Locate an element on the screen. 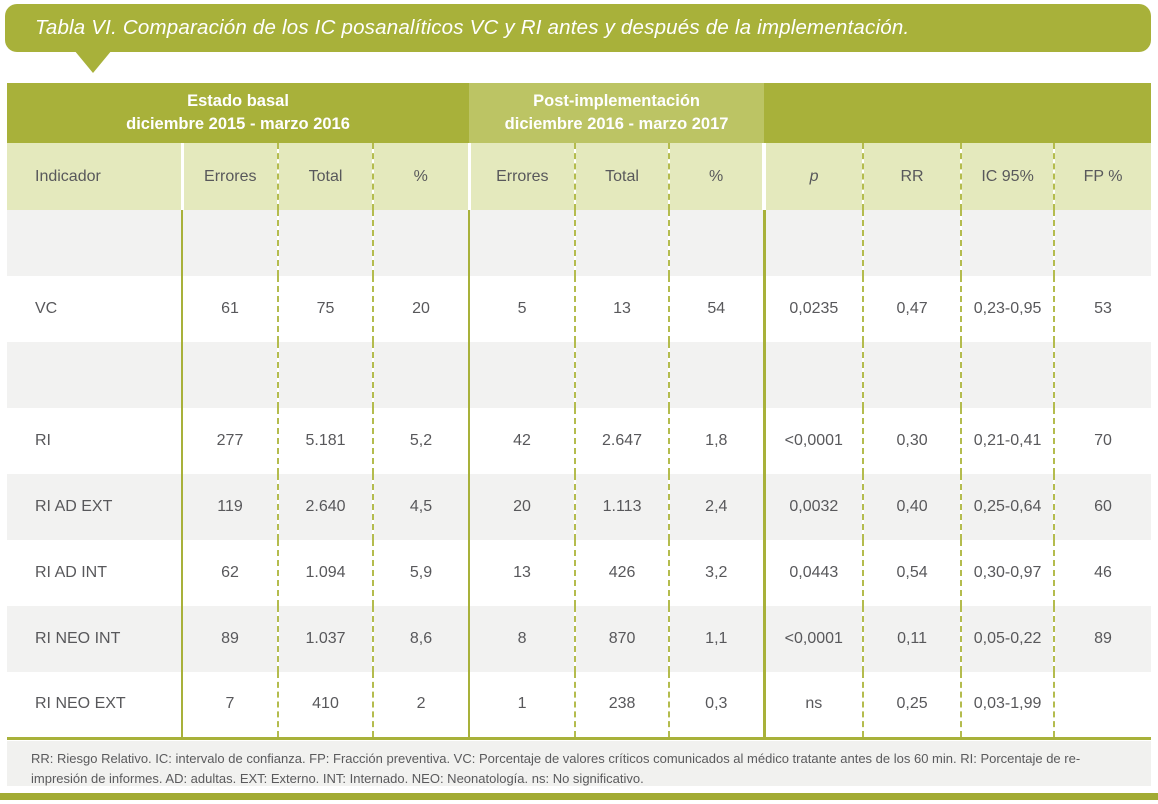 This screenshot has width=1158, height=804. table-cell: 5.181 is located at coordinates (325, 441).